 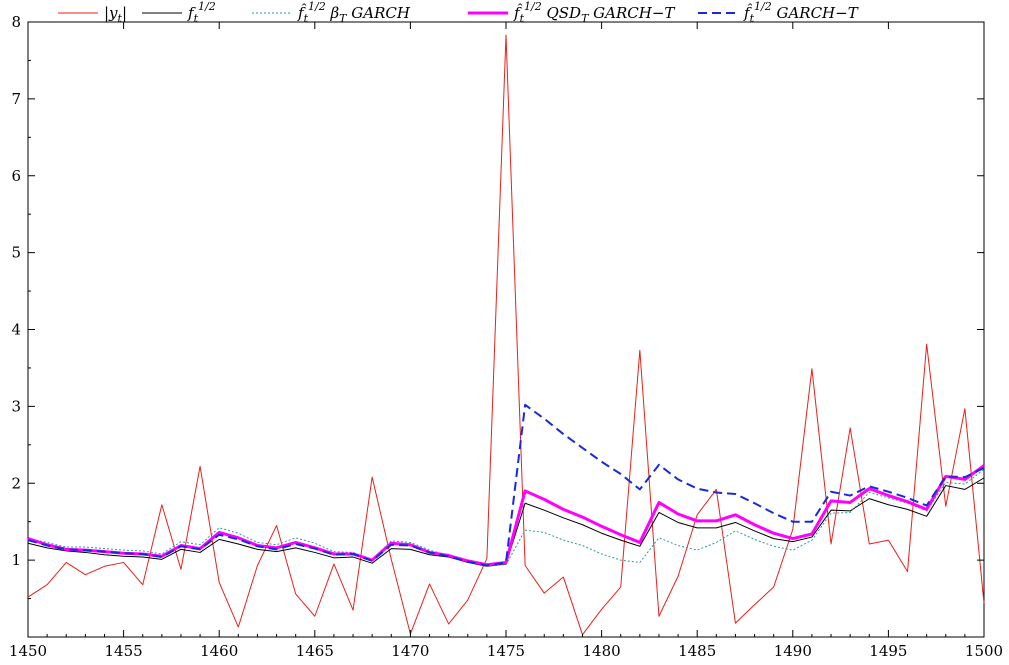 What do you see at coordinates (506, 651) in the screenshot?
I see `x-tick-label: 1475` at bounding box center [506, 651].